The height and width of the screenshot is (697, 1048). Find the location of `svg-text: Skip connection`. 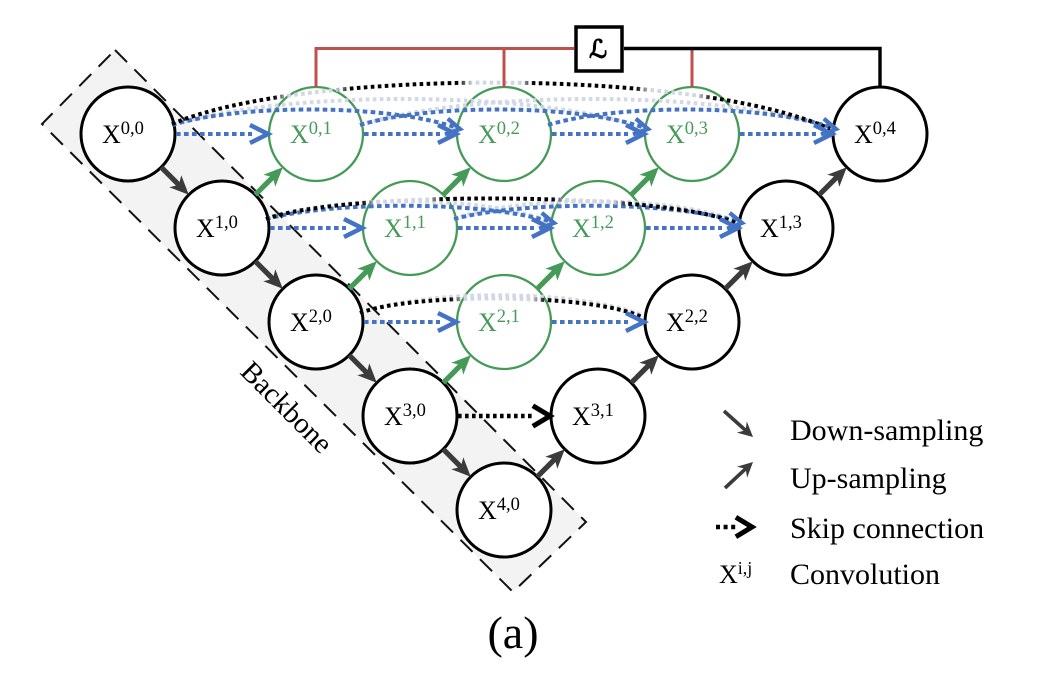

svg-text: Skip connection is located at coordinates (887, 528).